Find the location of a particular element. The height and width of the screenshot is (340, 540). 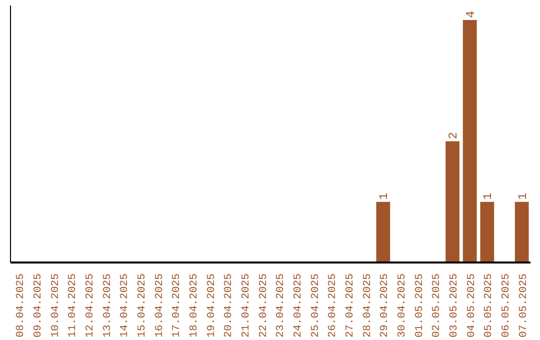

x-tick-label: 05.05.2025 is located at coordinates (489, 305).